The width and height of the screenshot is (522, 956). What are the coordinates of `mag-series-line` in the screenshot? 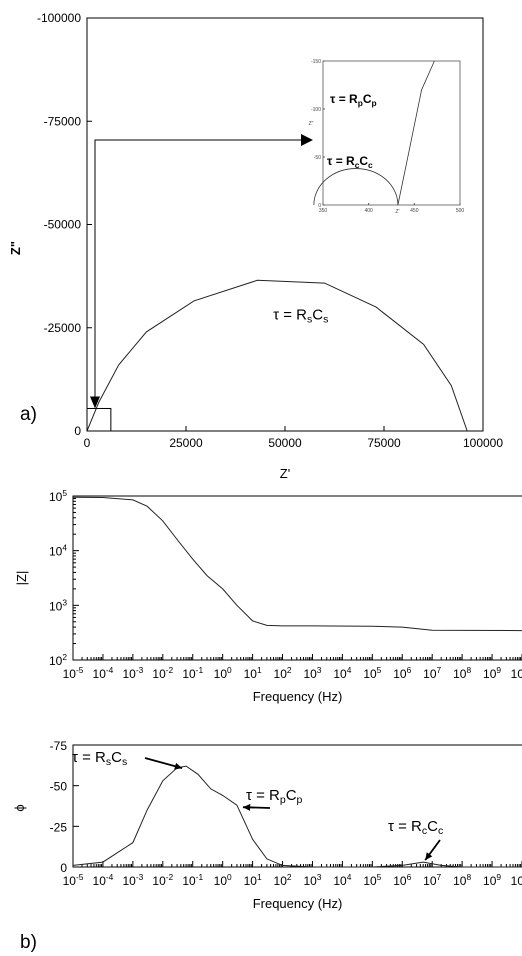 It's located at (297, 564).